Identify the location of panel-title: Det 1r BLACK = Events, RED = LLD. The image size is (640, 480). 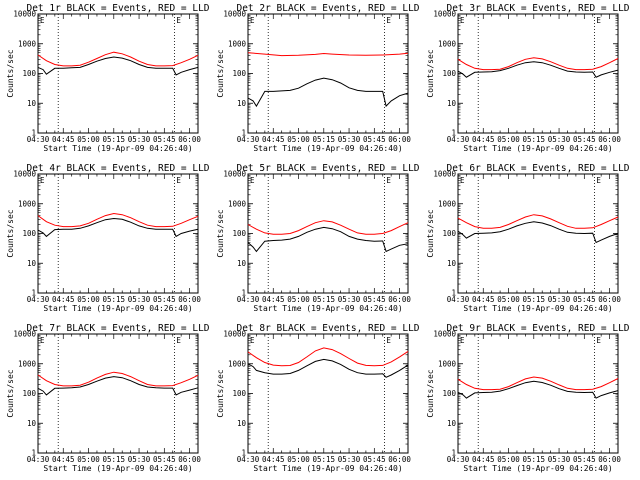
(117, 8).